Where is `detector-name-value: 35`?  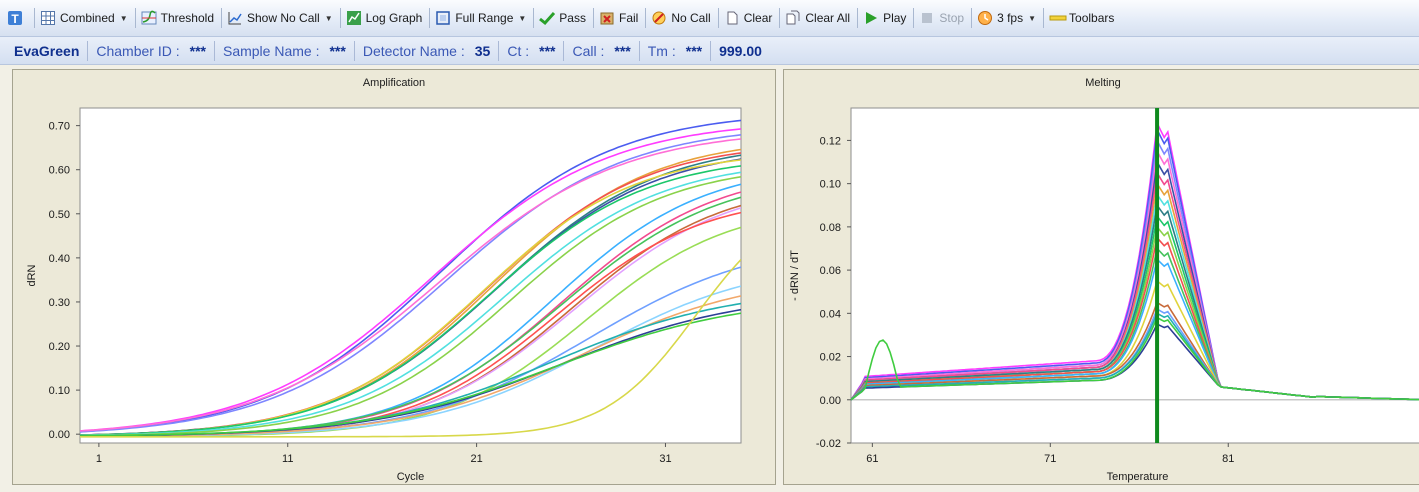 detector-name-value: 35 is located at coordinates (482, 50).